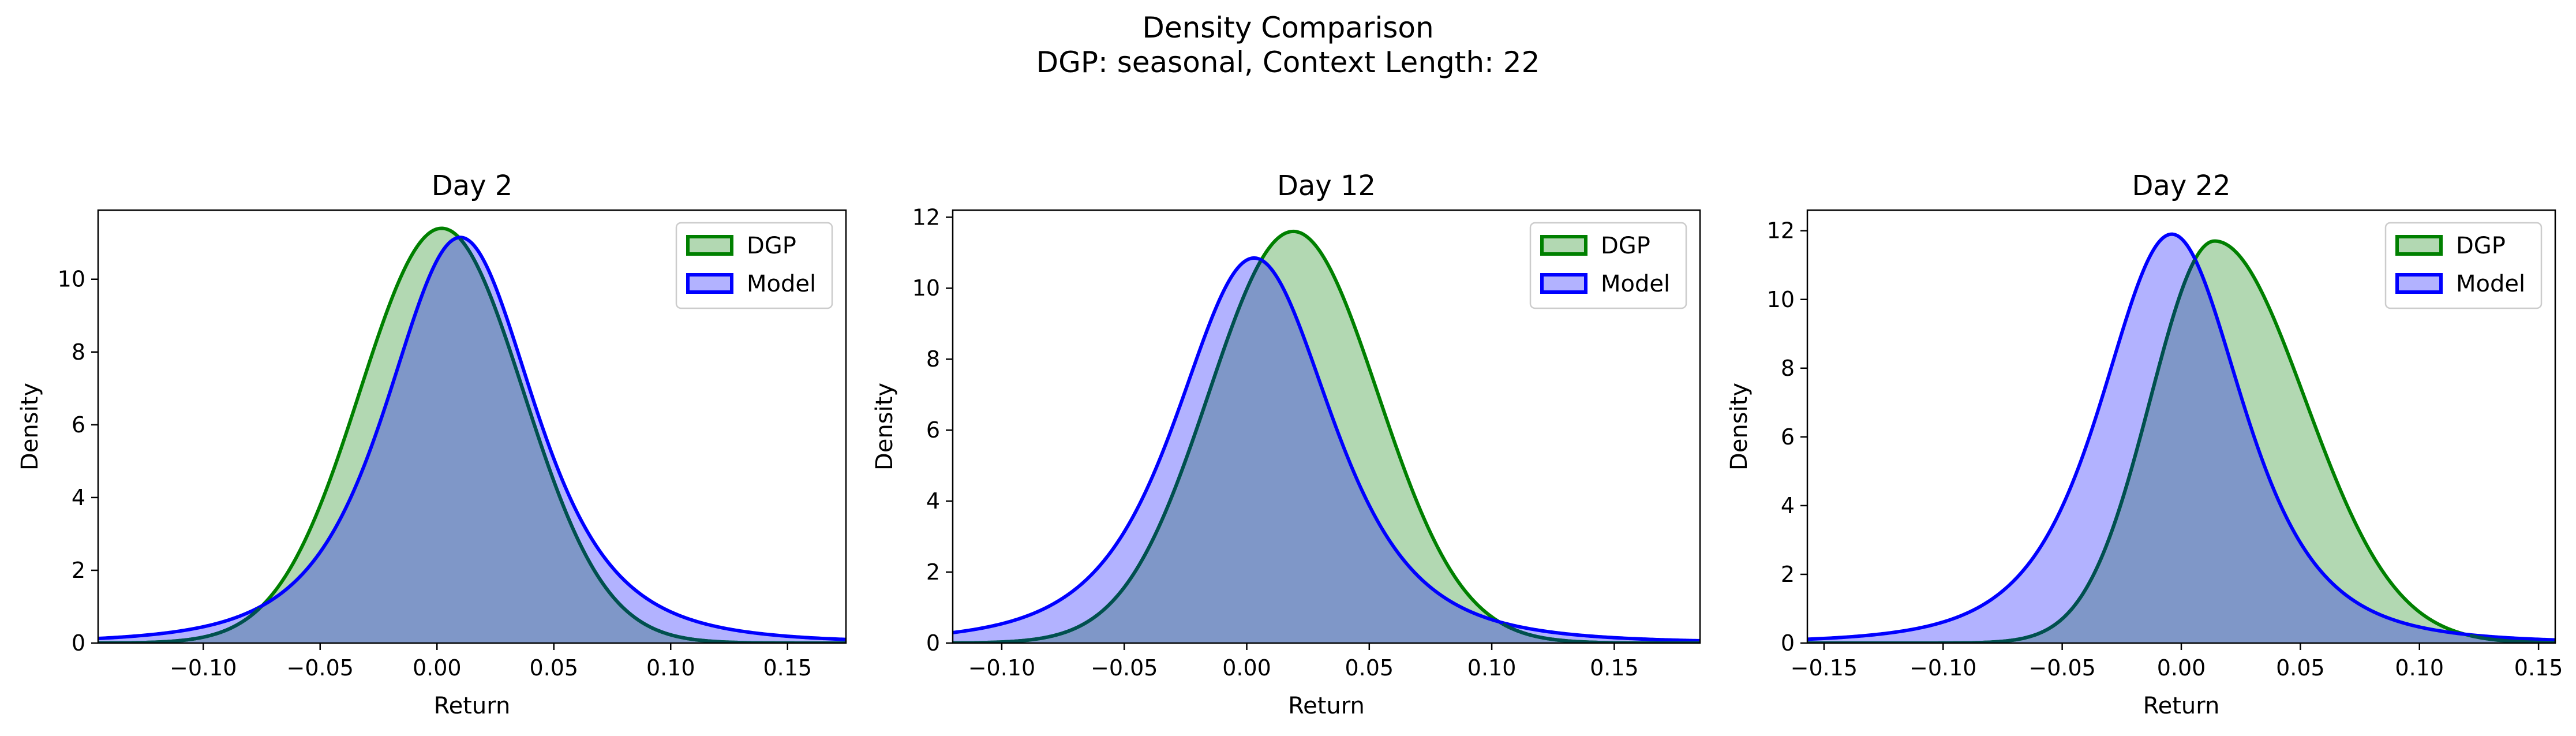 This screenshot has height=736, width=2576. I want to click on x-tick-label: −0.15, so click(1824, 668).